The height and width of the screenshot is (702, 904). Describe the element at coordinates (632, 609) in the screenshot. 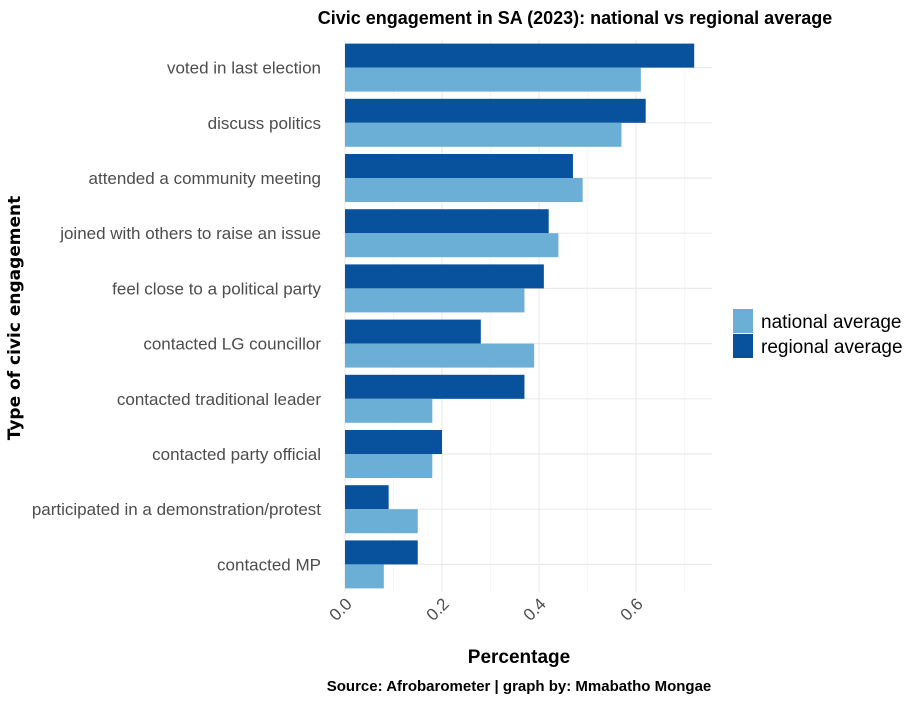

I see `x-tick-label: 0.6` at that location.